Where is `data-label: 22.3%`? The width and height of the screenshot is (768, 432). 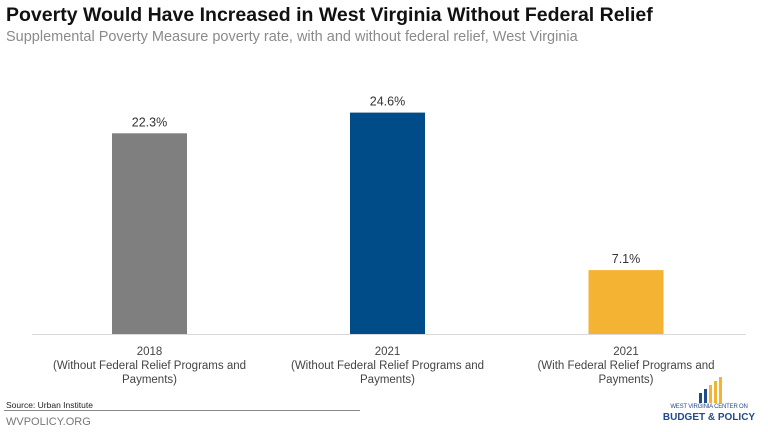 data-label: 22.3% is located at coordinates (149, 122).